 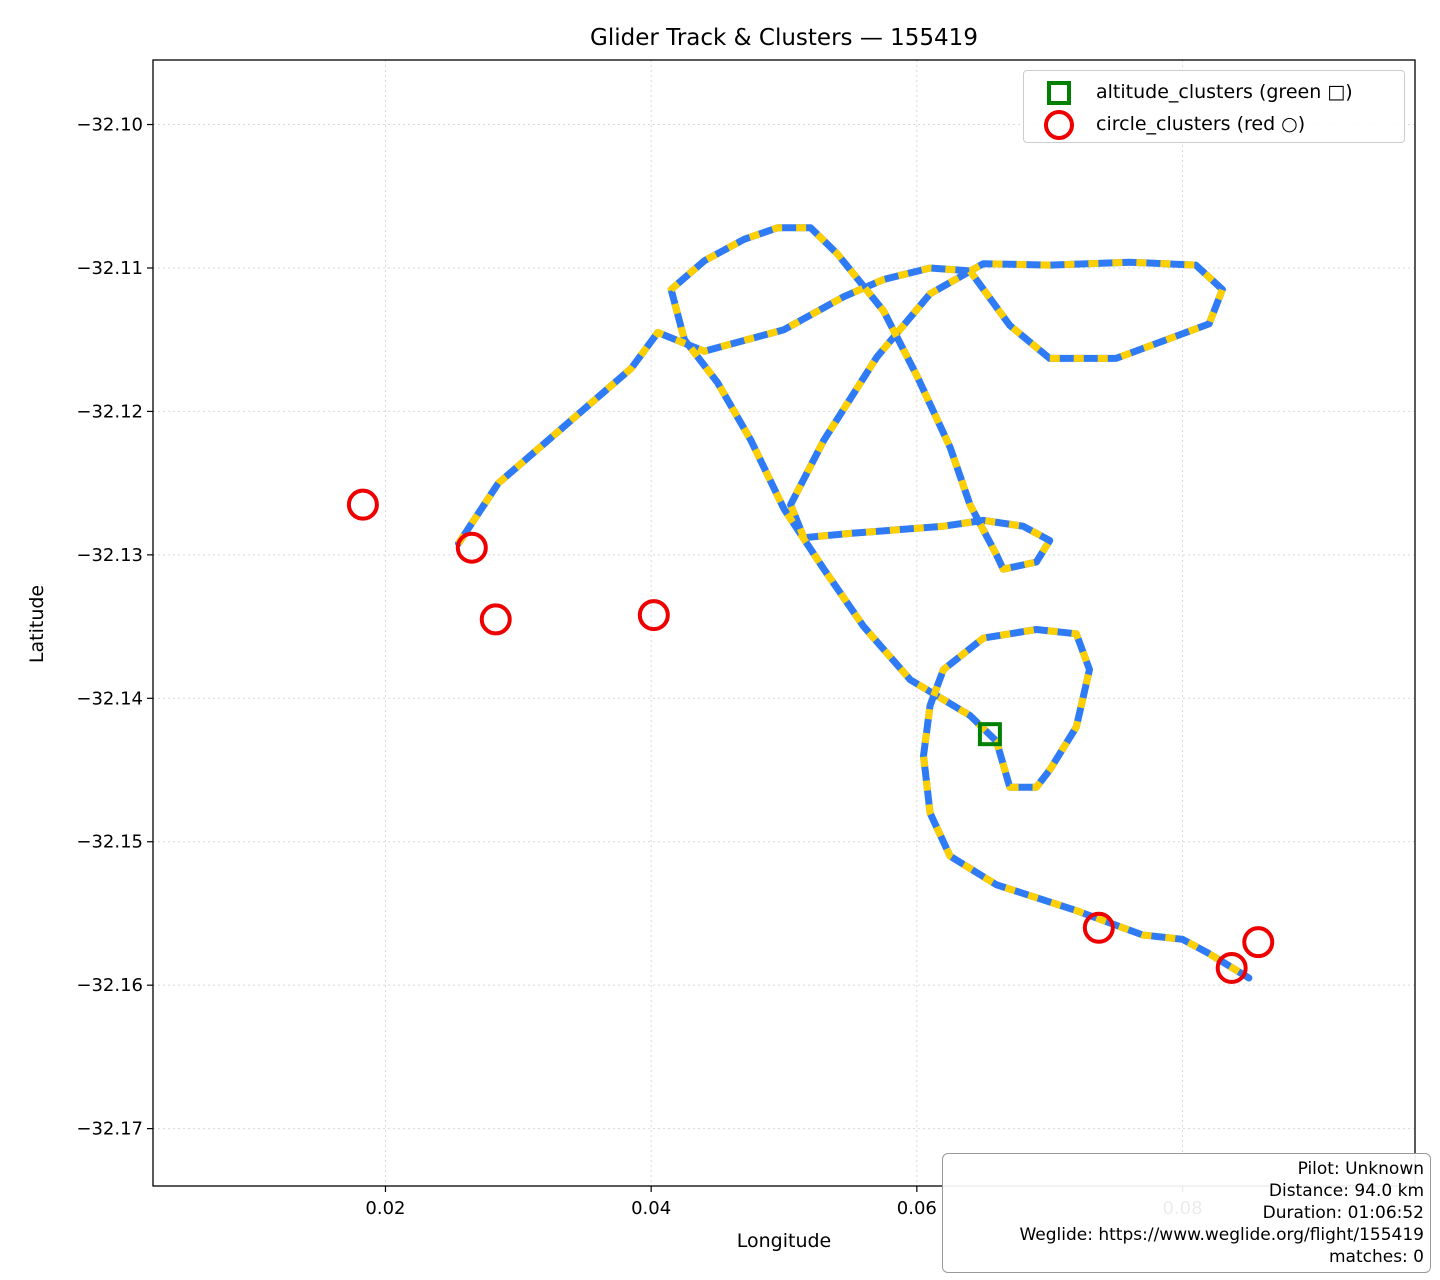 What do you see at coordinates (109, 268) in the screenshot?
I see `y-tick-label: −32.11` at bounding box center [109, 268].